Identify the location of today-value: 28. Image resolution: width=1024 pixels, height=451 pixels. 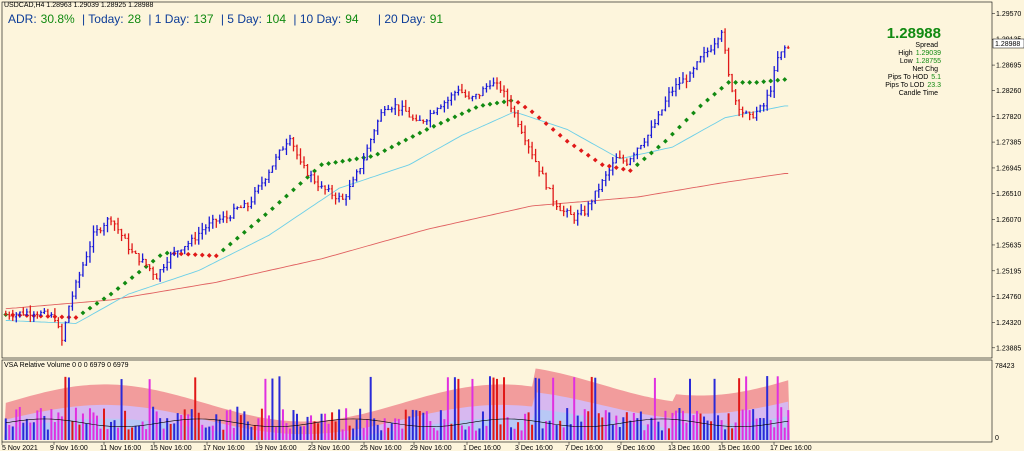
(134, 19).